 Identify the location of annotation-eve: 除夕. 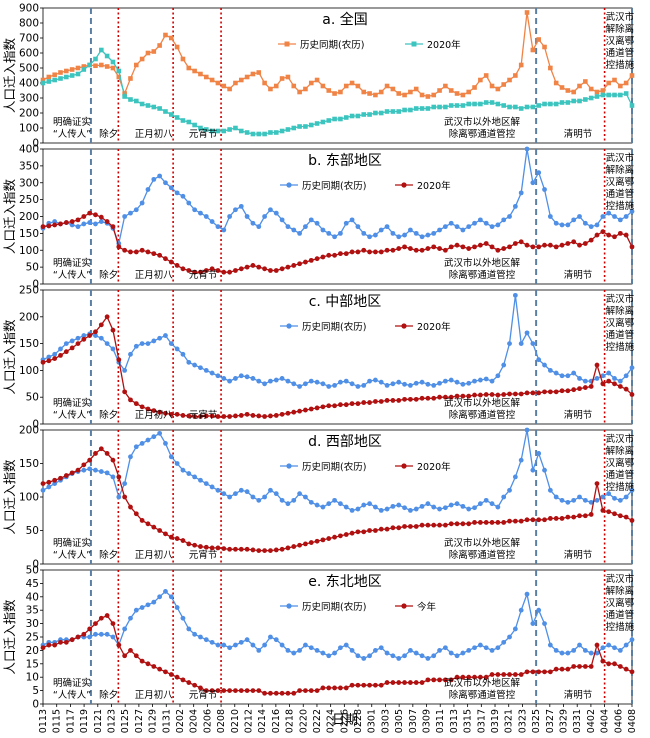
(108, 555).